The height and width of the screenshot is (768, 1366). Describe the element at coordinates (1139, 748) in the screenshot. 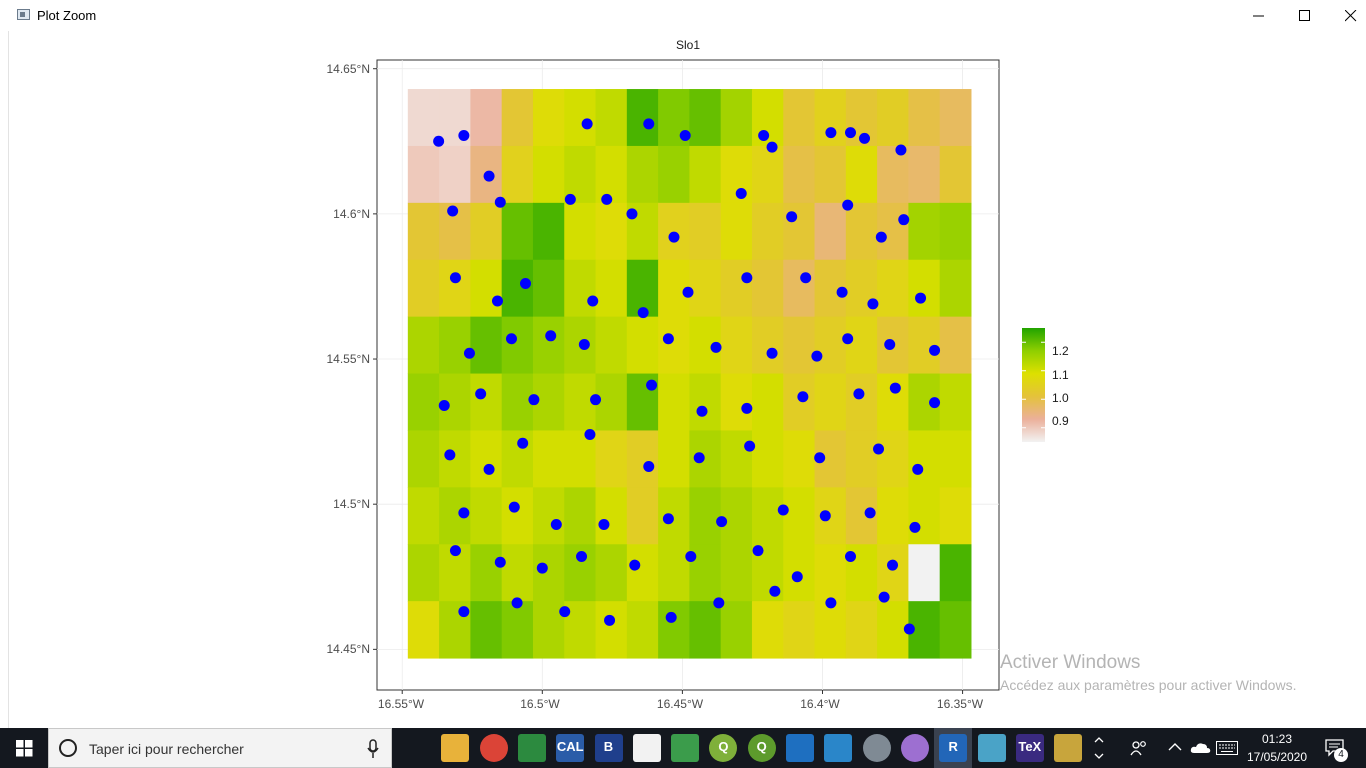

I see `people-icon` at that location.